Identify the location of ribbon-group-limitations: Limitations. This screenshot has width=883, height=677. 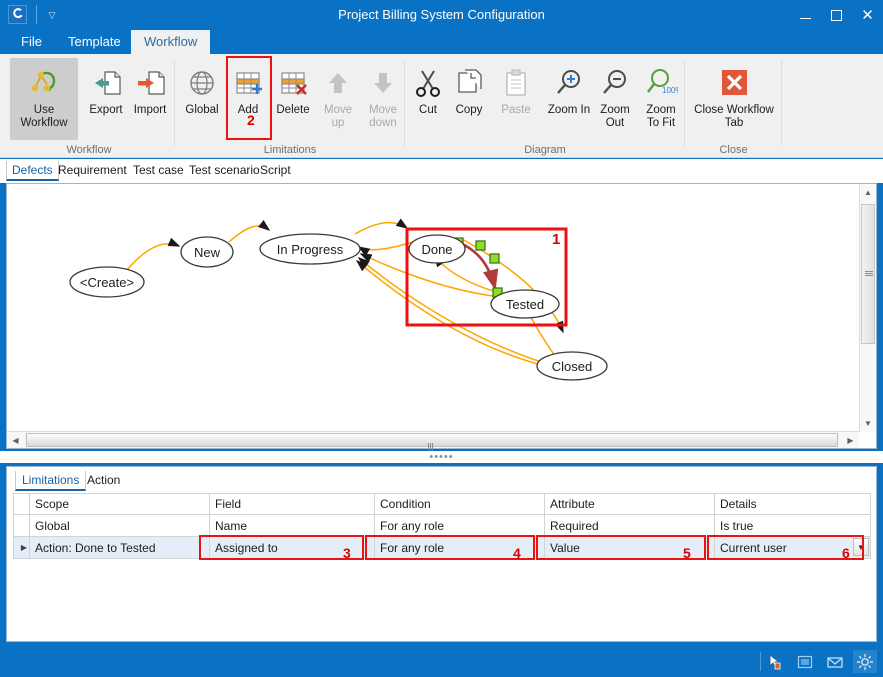
(290, 106).